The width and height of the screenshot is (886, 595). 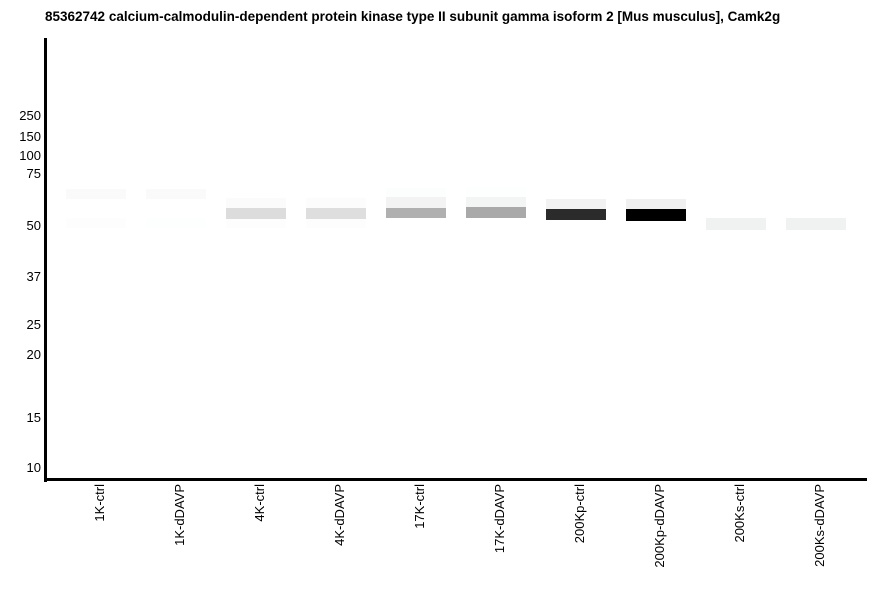 I want to click on y-axis-tick-label: 10, so click(x=33, y=467).